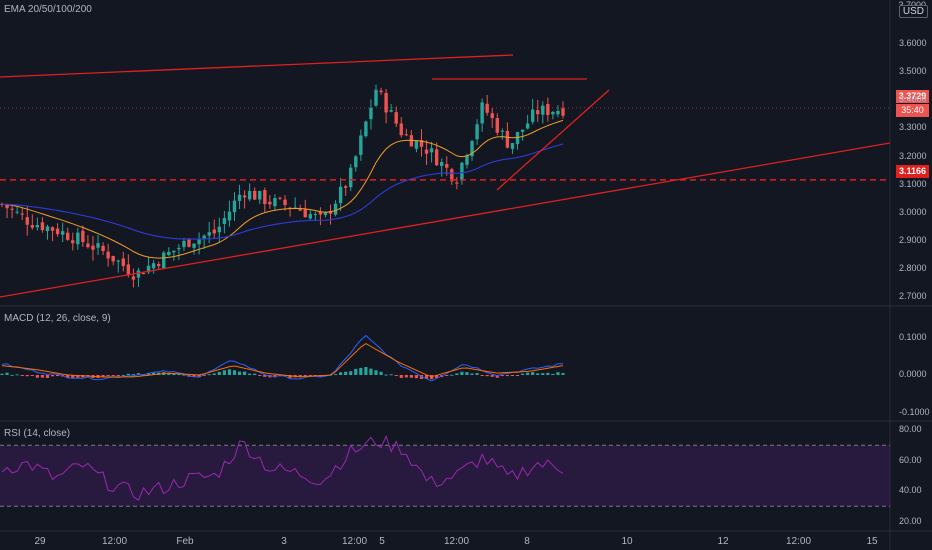 The width and height of the screenshot is (932, 550). I want to click on x-tick-label: 10, so click(627, 541).